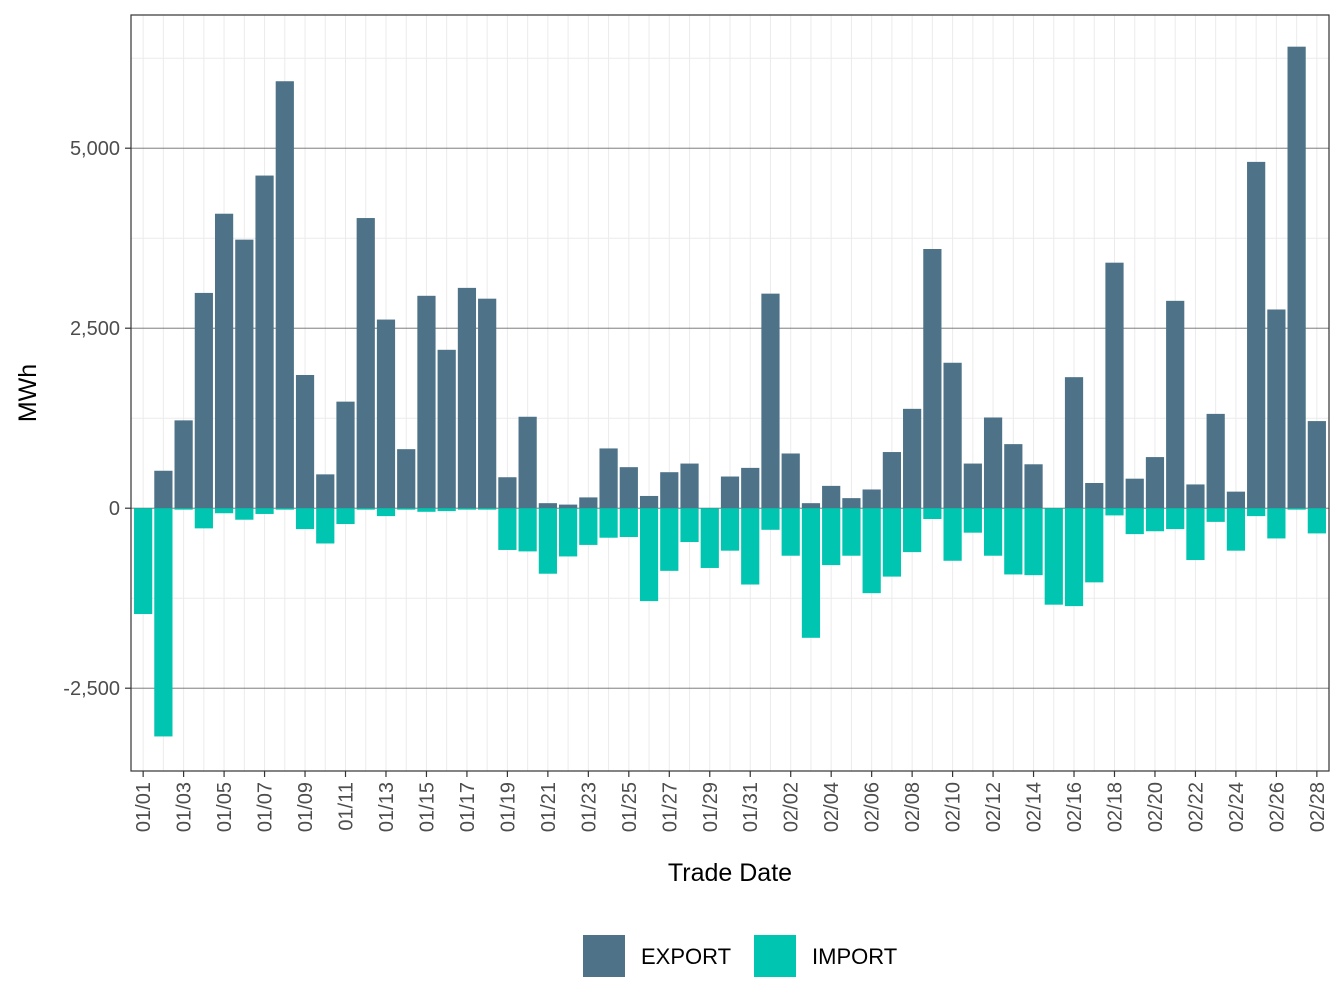  I want to click on x-tick-label: 02/20, so click(1156, 807).